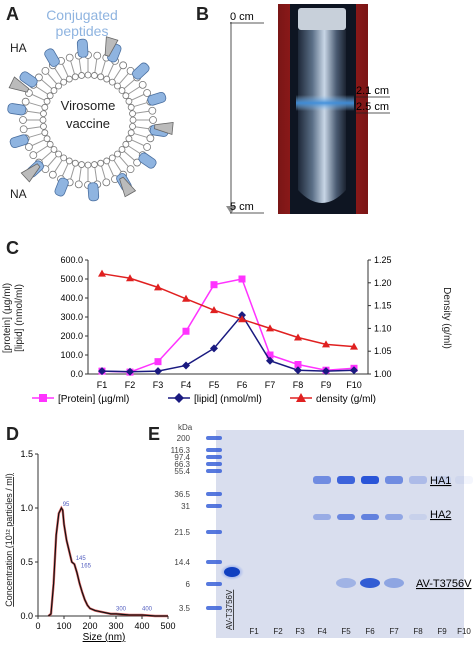  Describe the element at coordinates (242, 385) in the screenshot. I see `chart-c-xtick-label: F6` at that location.